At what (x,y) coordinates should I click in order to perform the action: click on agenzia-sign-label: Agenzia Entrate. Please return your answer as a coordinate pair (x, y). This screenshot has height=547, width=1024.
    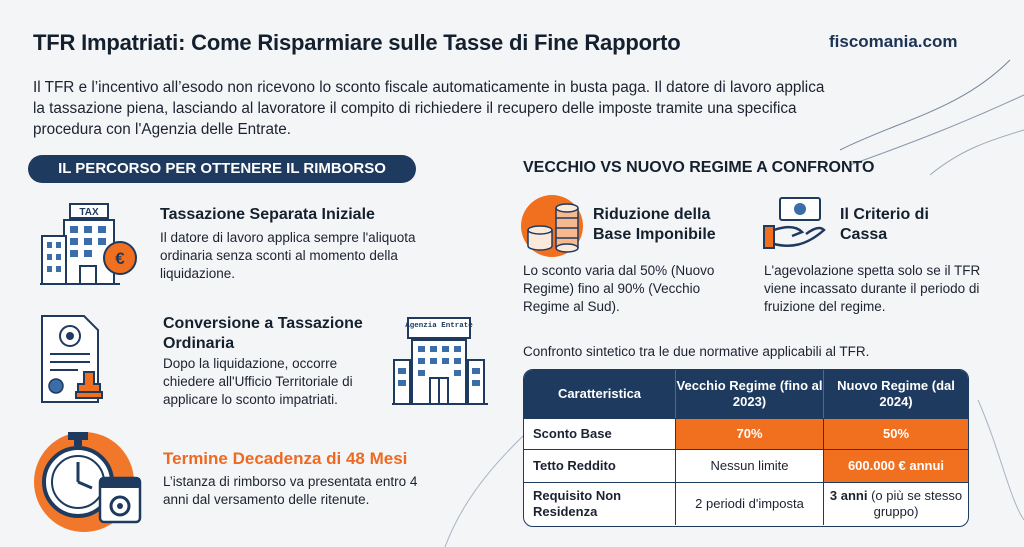
    Looking at the image, I should click on (439, 326).